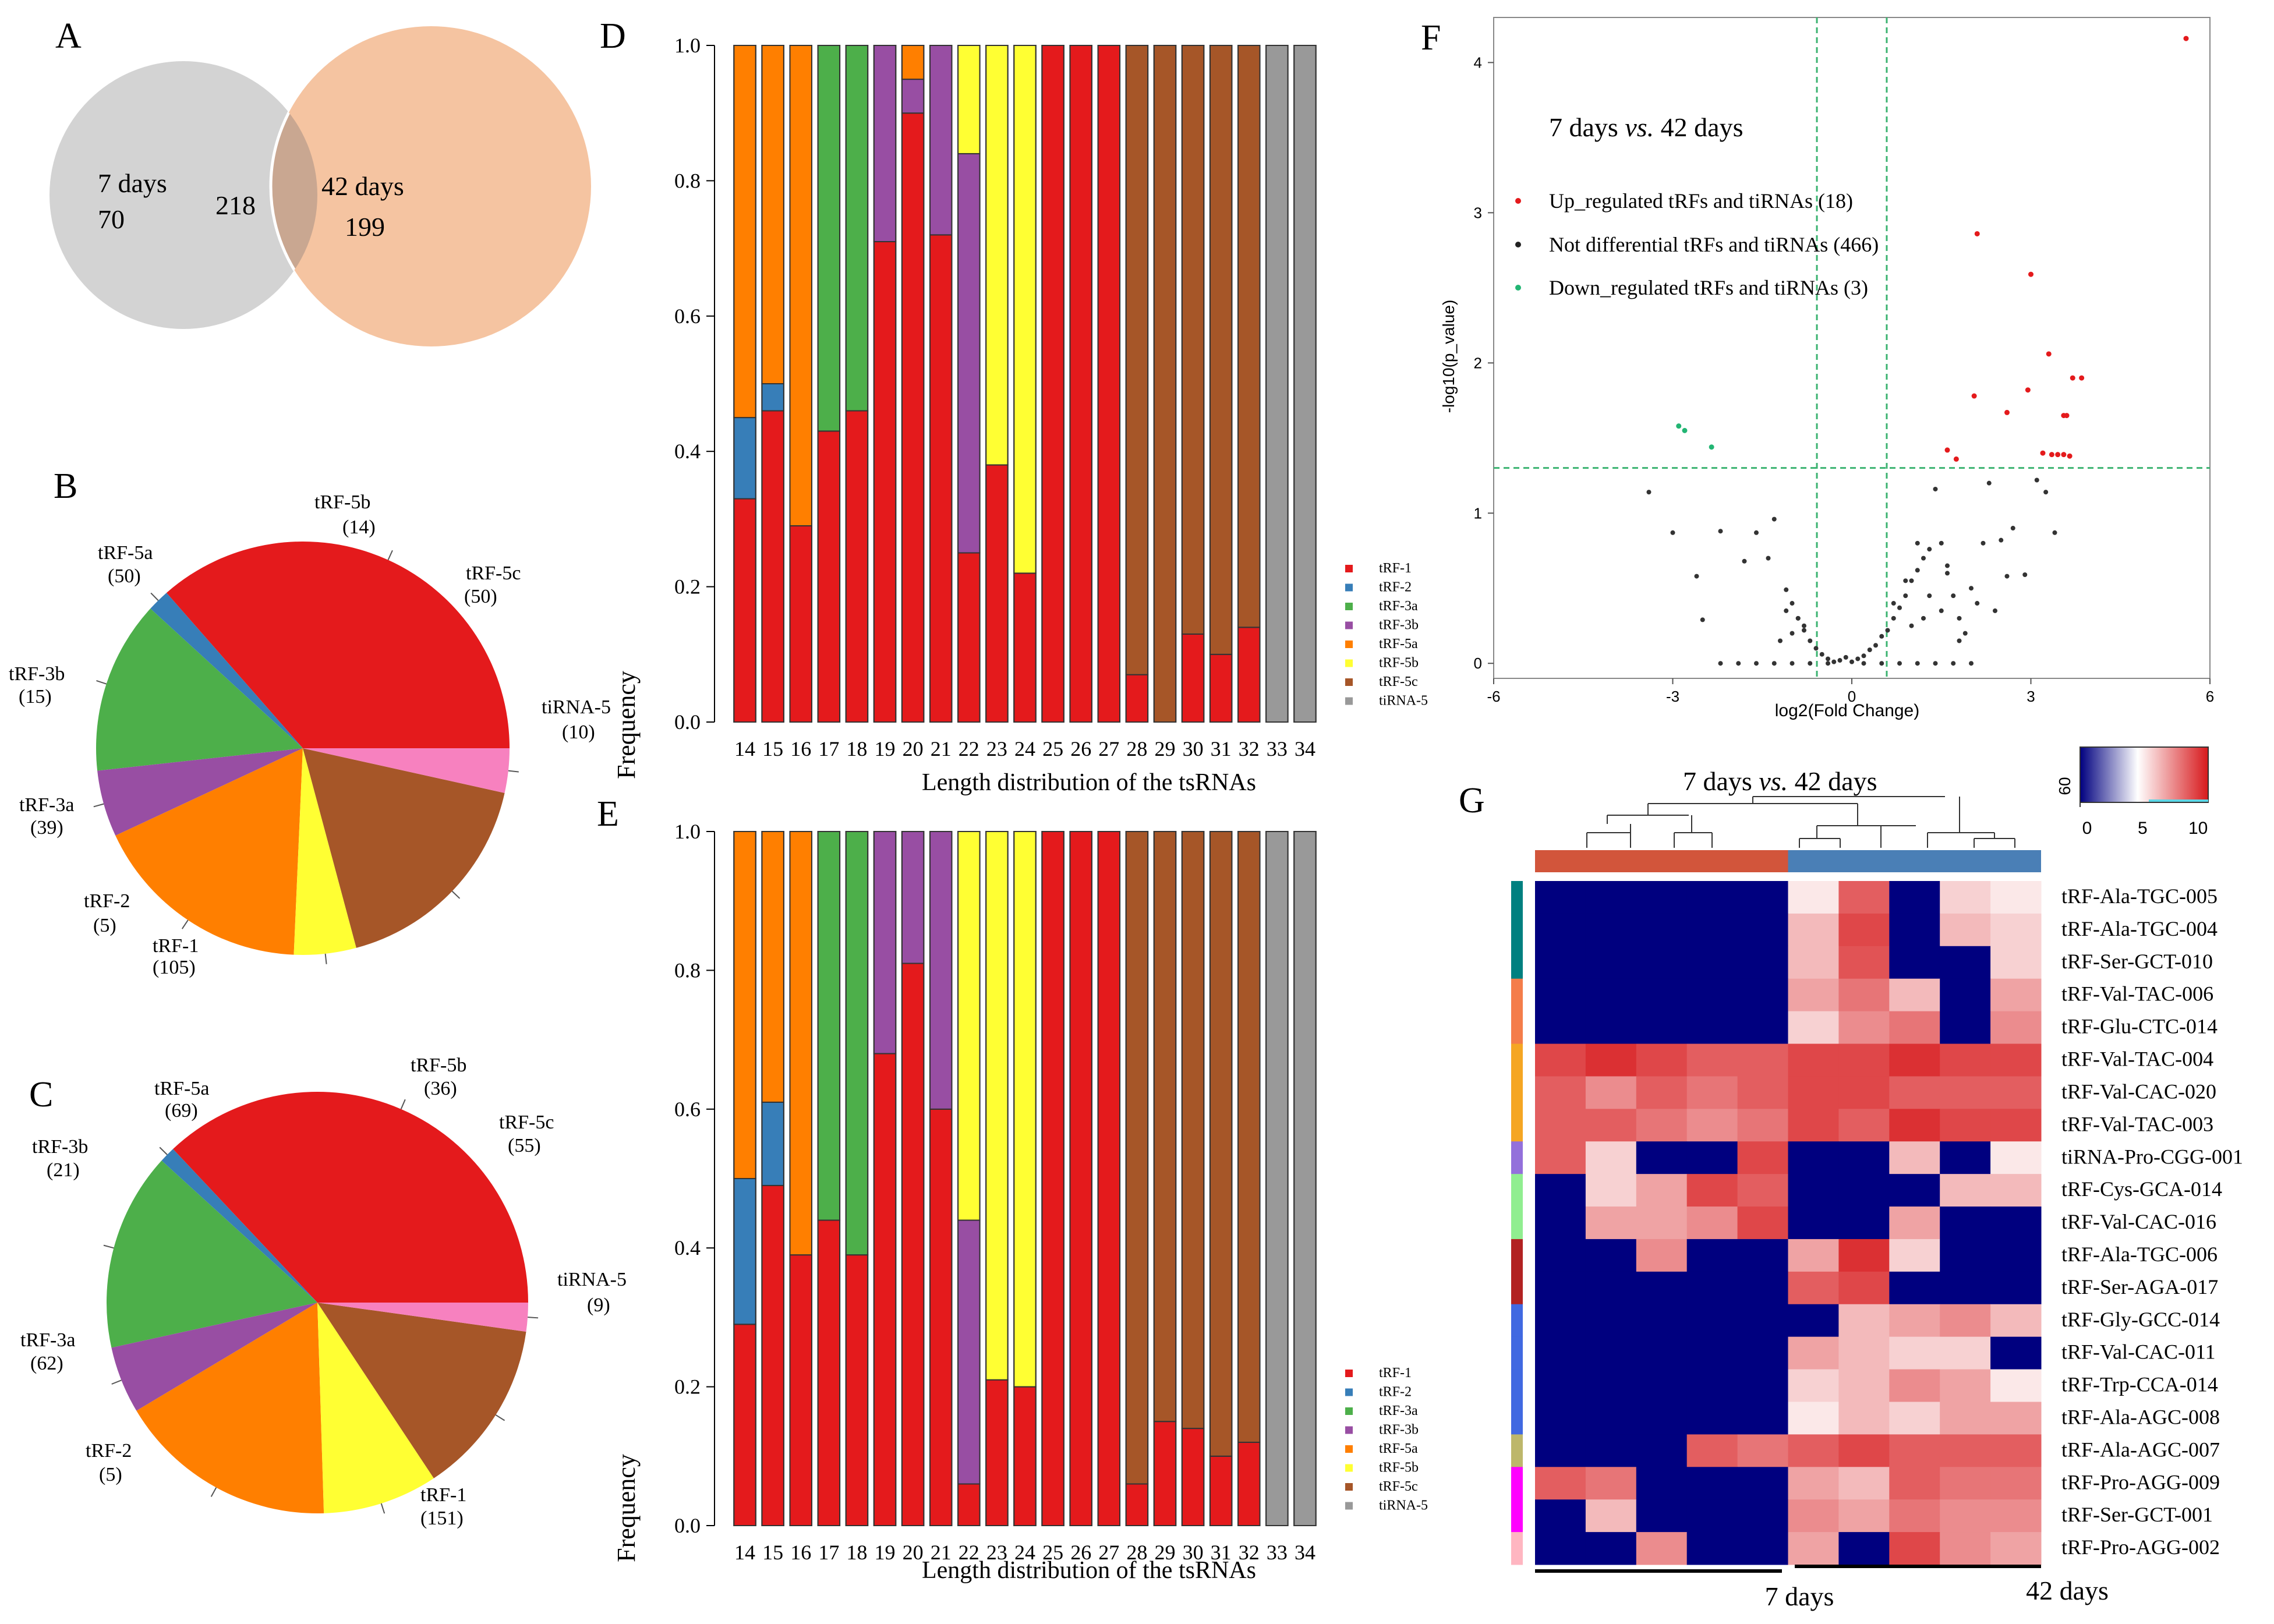 The width and height of the screenshot is (2274, 1624). I want to click on heatmap-row-label-tirna-pro-cgg-001: tiRNA-Pro-CGG-001, so click(2152, 1156).